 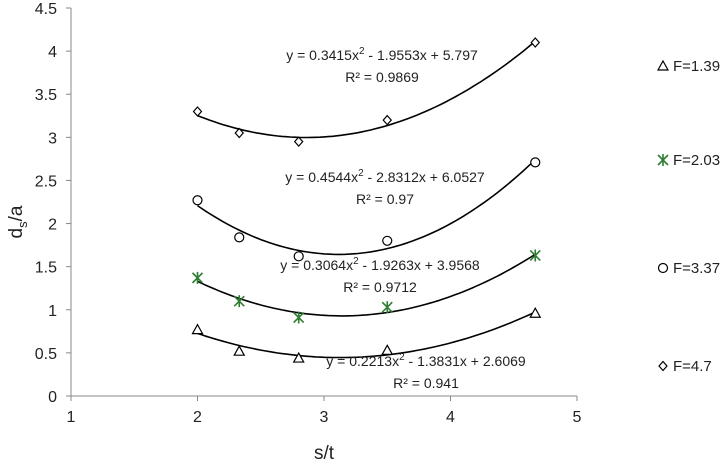 What do you see at coordinates (382, 77) in the screenshot?
I see `trendline-r2-f-4-7: R² = 0.9869` at bounding box center [382, 77].